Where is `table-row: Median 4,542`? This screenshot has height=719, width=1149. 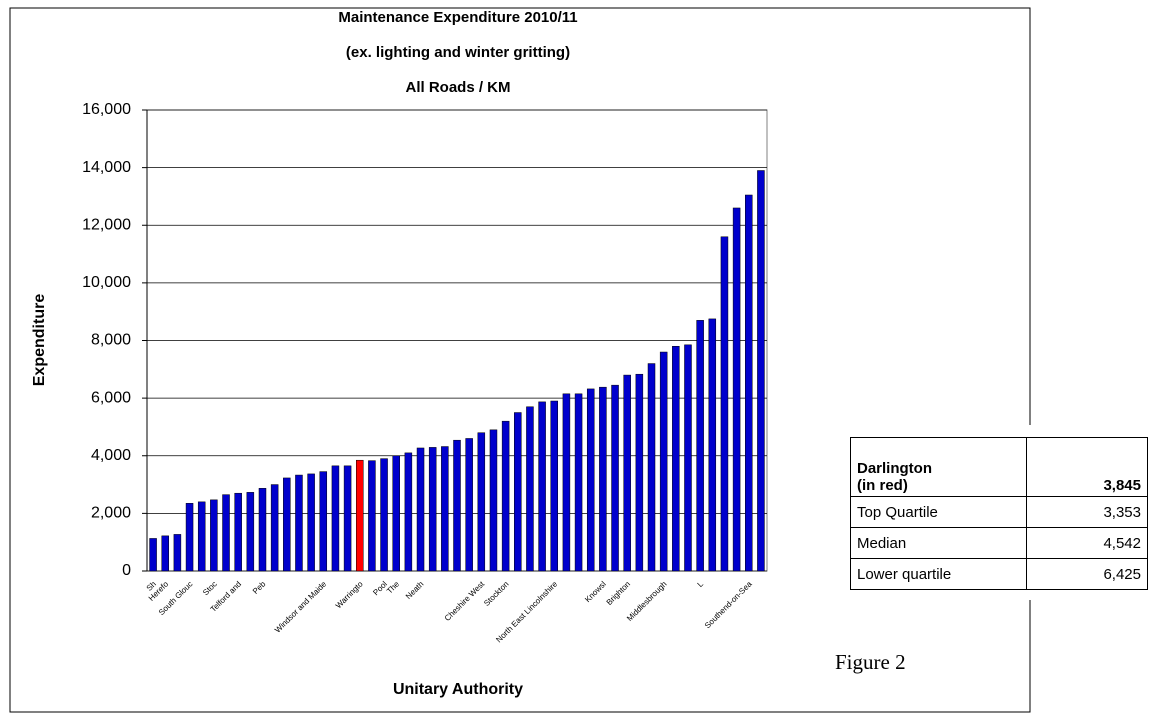
table-row: Median 4,542 is located at coordinates (999, 543).